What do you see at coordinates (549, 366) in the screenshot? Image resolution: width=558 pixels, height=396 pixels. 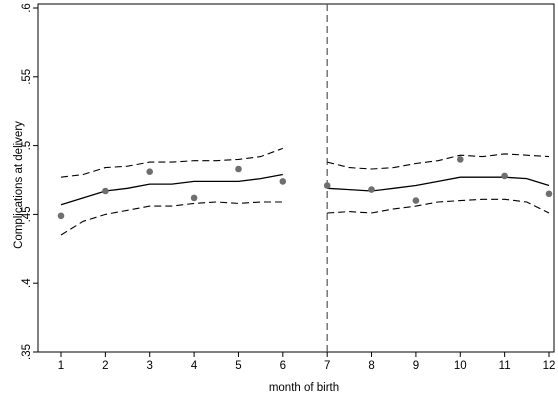 I see `x-tick-label: 12` at bounding box center [549, 366].